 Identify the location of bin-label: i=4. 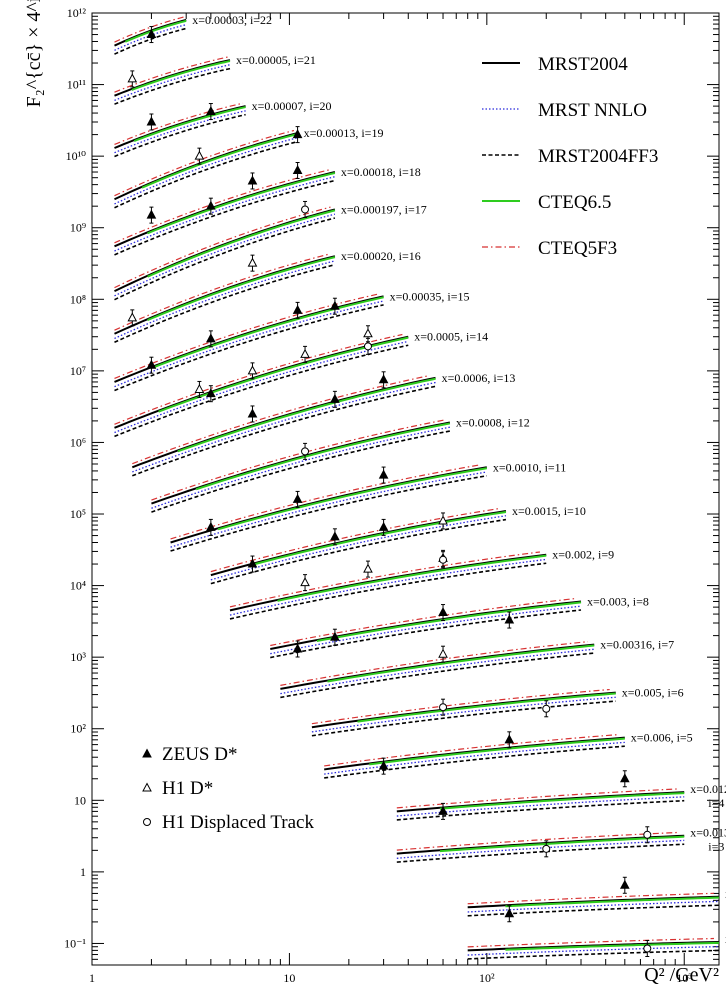
(716, 803).